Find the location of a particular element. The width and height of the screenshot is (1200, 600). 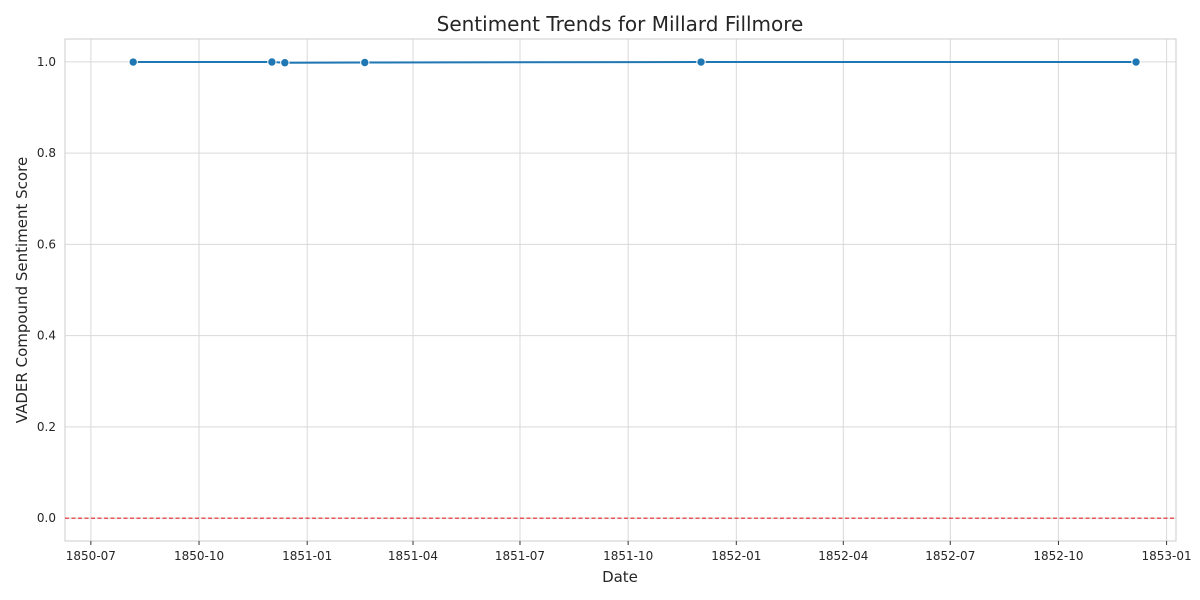

y-tick-label: 0.4 is located at coordinates (46, 336).